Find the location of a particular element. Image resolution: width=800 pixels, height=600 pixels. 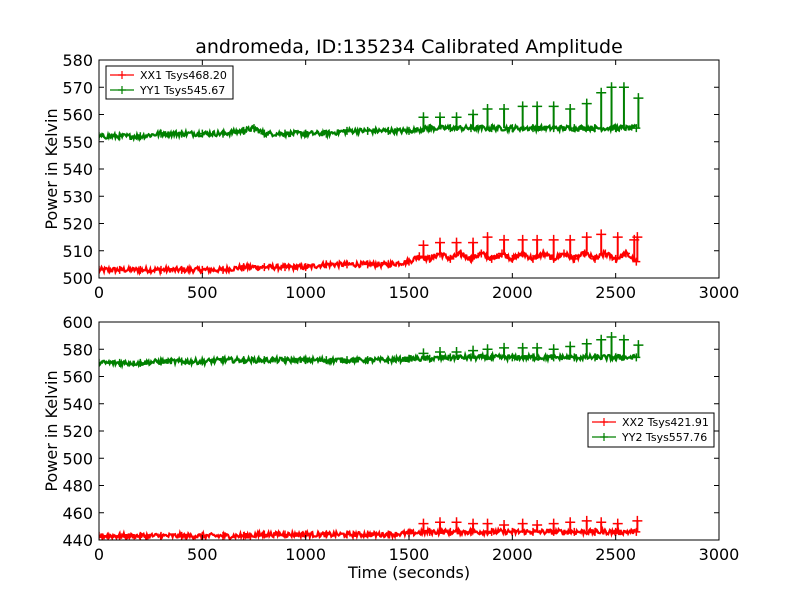

legend-label: YY2 Tsys557.76 is located at coordinates (664, 437).